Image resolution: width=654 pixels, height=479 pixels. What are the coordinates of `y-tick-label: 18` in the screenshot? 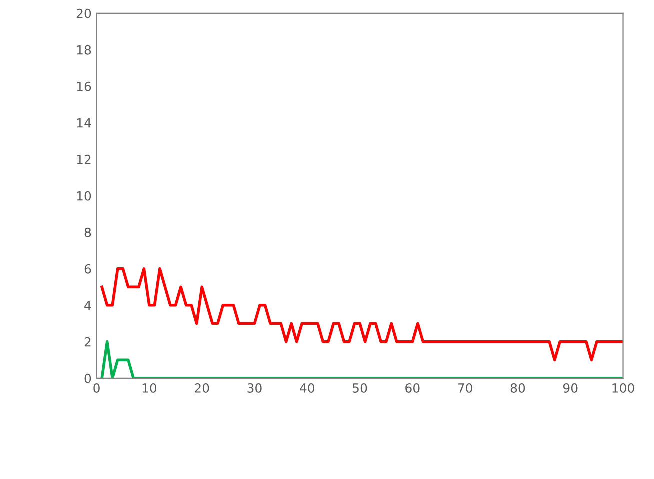 It's located at (84, 50).